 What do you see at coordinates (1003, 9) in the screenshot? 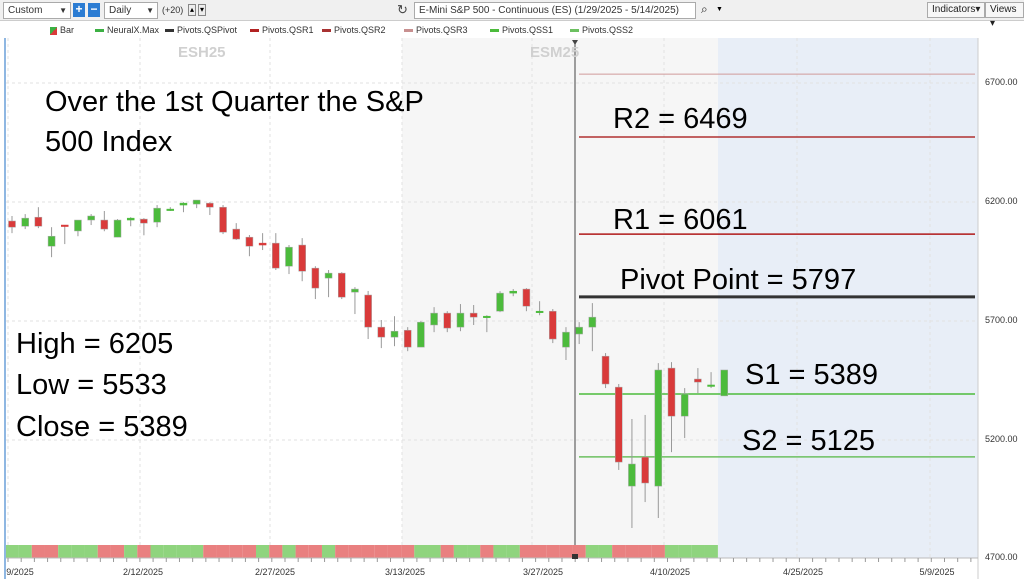
I see `views-label: Views` at bounding box center [1003, 9].